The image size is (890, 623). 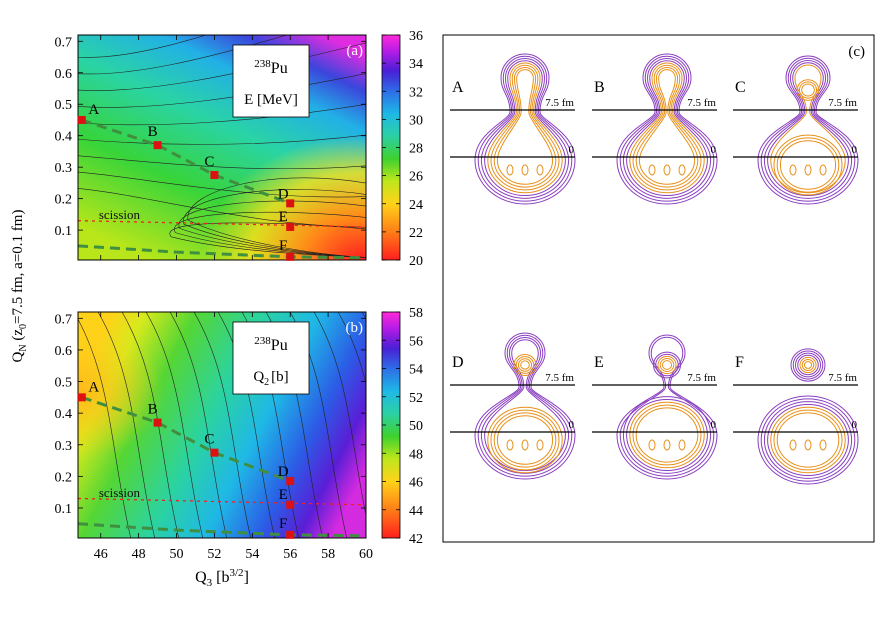 What do you see at coordinates (416, 483) in the screenshot?
I see `colorbar-tick-label: 46` at bounding box center [416, 483].